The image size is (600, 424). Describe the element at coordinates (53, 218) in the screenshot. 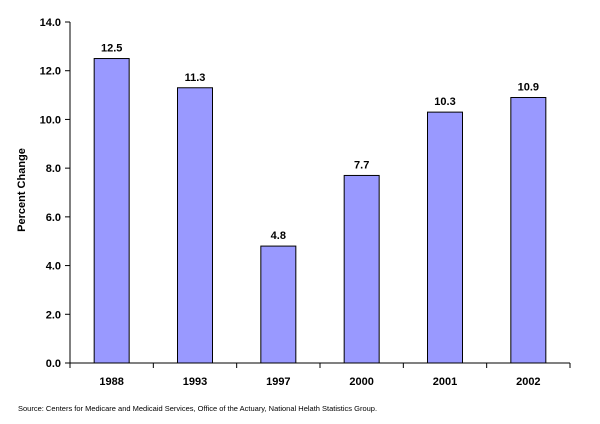

I see `y-tick-label: 6.0` at that location.